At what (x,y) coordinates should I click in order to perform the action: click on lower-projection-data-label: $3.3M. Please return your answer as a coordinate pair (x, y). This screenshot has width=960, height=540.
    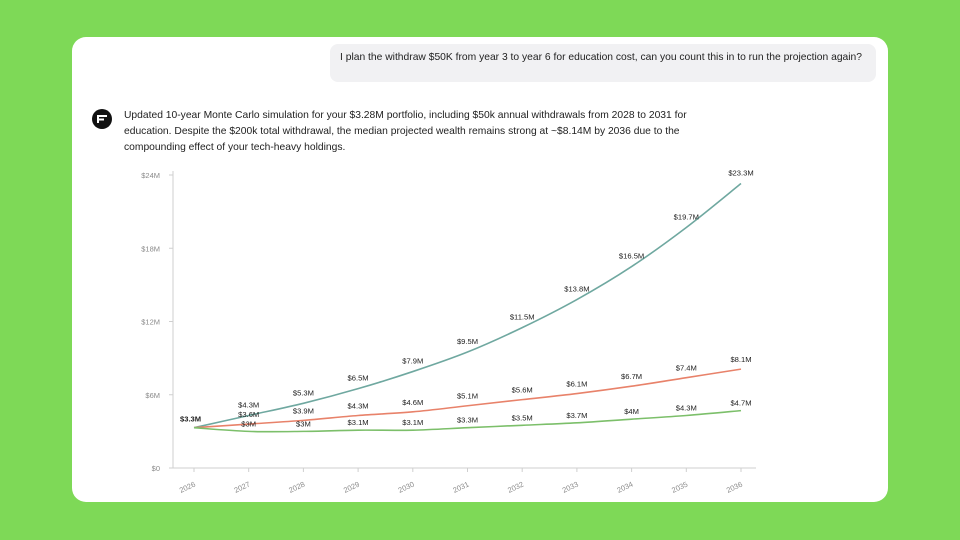
    Looking at the image, I should click on (467, 420).